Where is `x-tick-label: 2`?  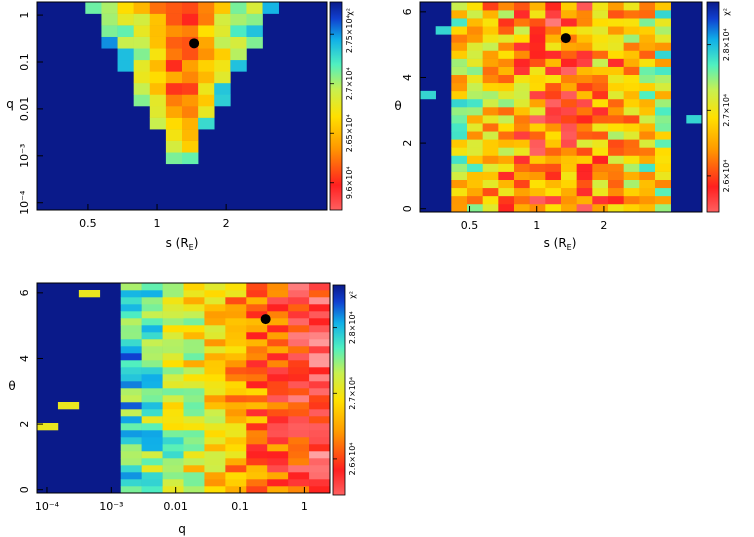
x-tick-label: 2 is located at coordinates (603, 225).